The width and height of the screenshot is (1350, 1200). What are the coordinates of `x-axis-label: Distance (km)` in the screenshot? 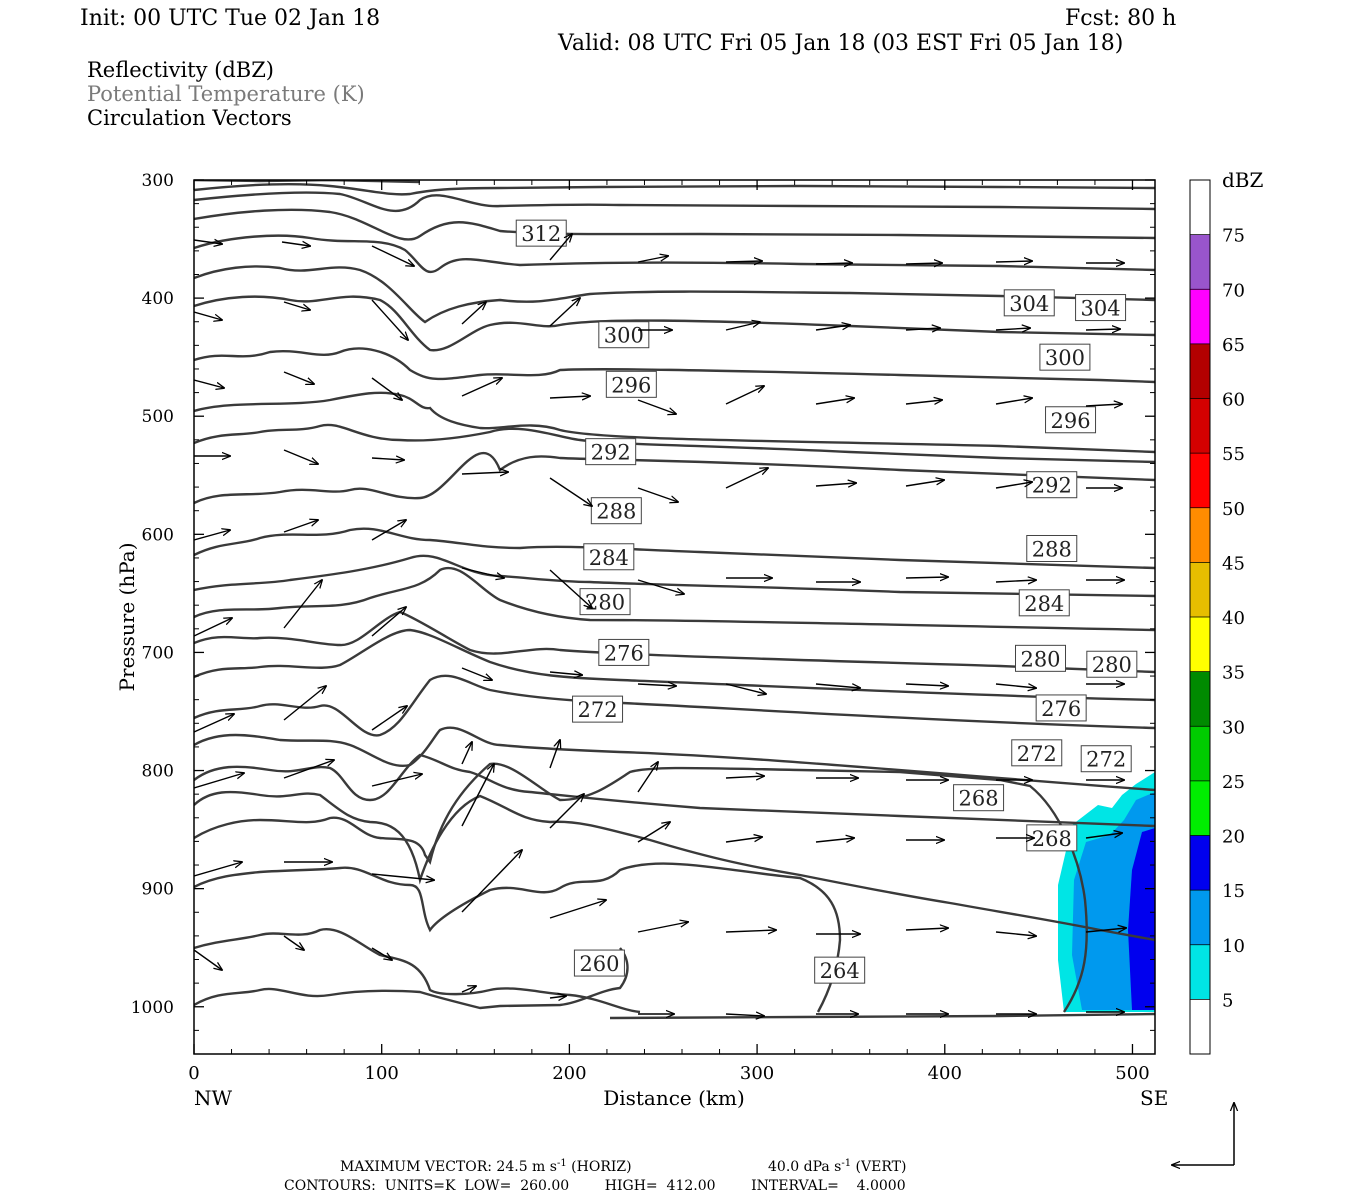 It's located at (674, 1098).